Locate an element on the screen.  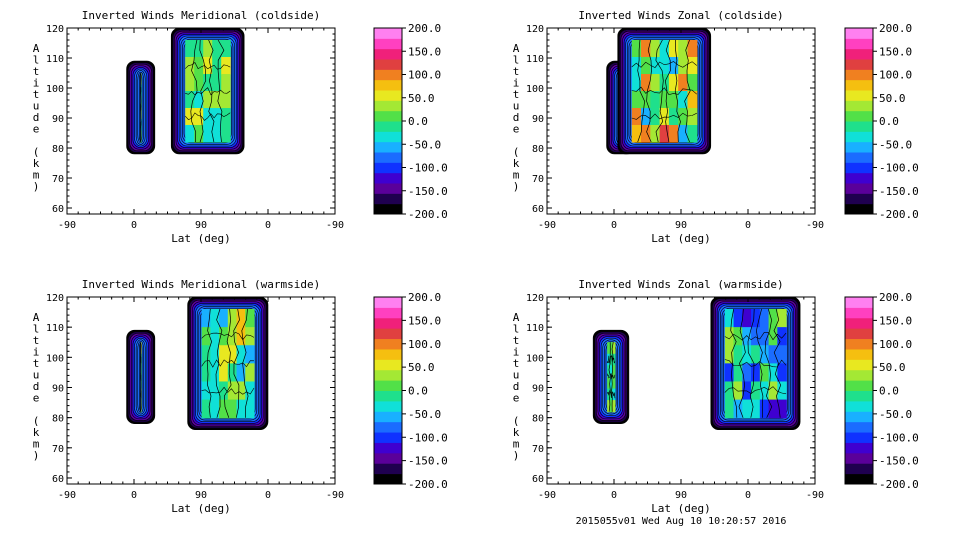
y-tick-label: 80 is located at coordinates (538, 419).